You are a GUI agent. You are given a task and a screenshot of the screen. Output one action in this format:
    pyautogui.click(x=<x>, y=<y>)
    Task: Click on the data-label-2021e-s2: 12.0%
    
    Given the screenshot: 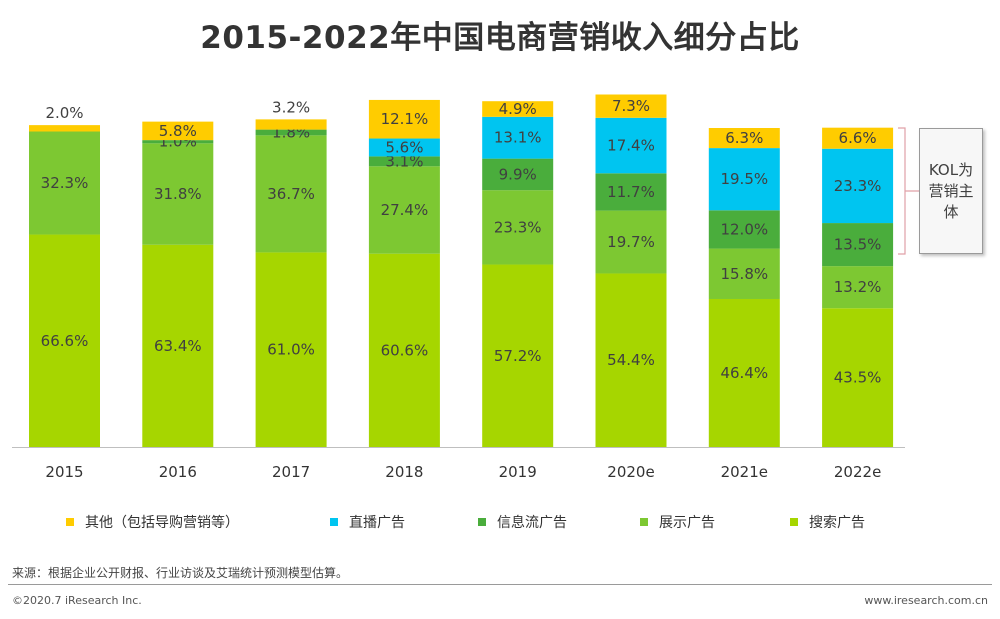 What is the action you would take?
    pyautogui.click(x=744, y=229)
    